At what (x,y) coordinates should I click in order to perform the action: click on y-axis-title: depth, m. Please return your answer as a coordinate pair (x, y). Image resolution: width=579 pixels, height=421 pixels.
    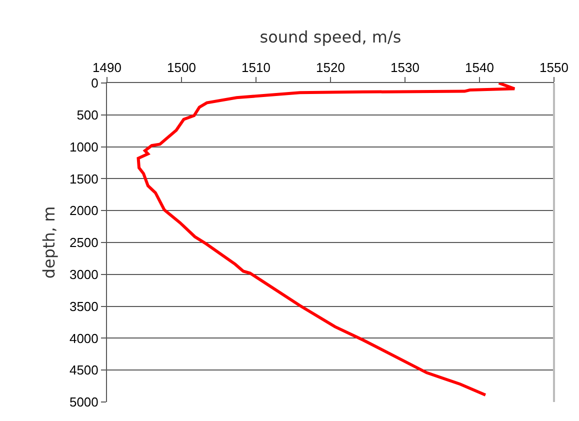
    Looking at the image, I should click on (48, 242).